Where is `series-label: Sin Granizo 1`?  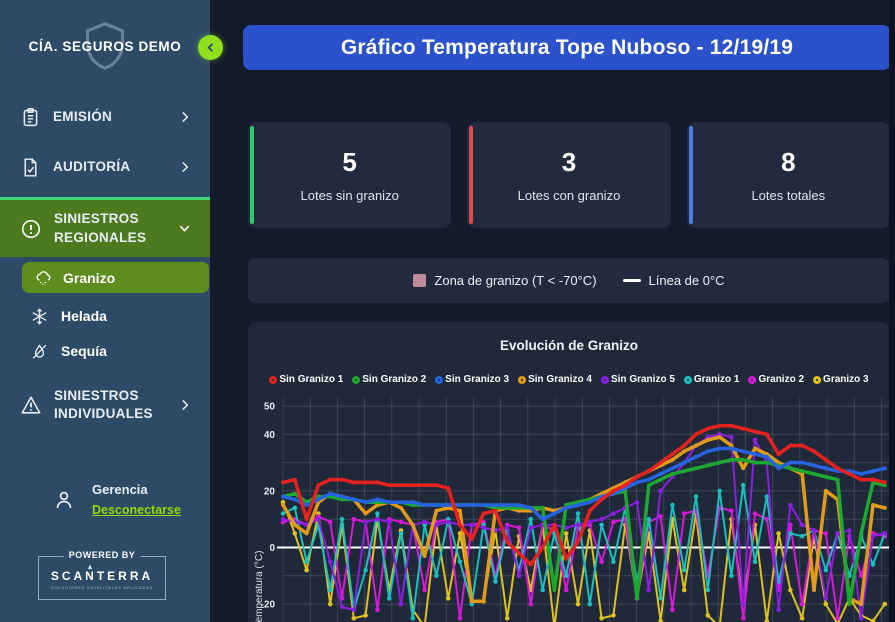
series-label: Sin Granizo 1 is located at coordinates (311, 379).